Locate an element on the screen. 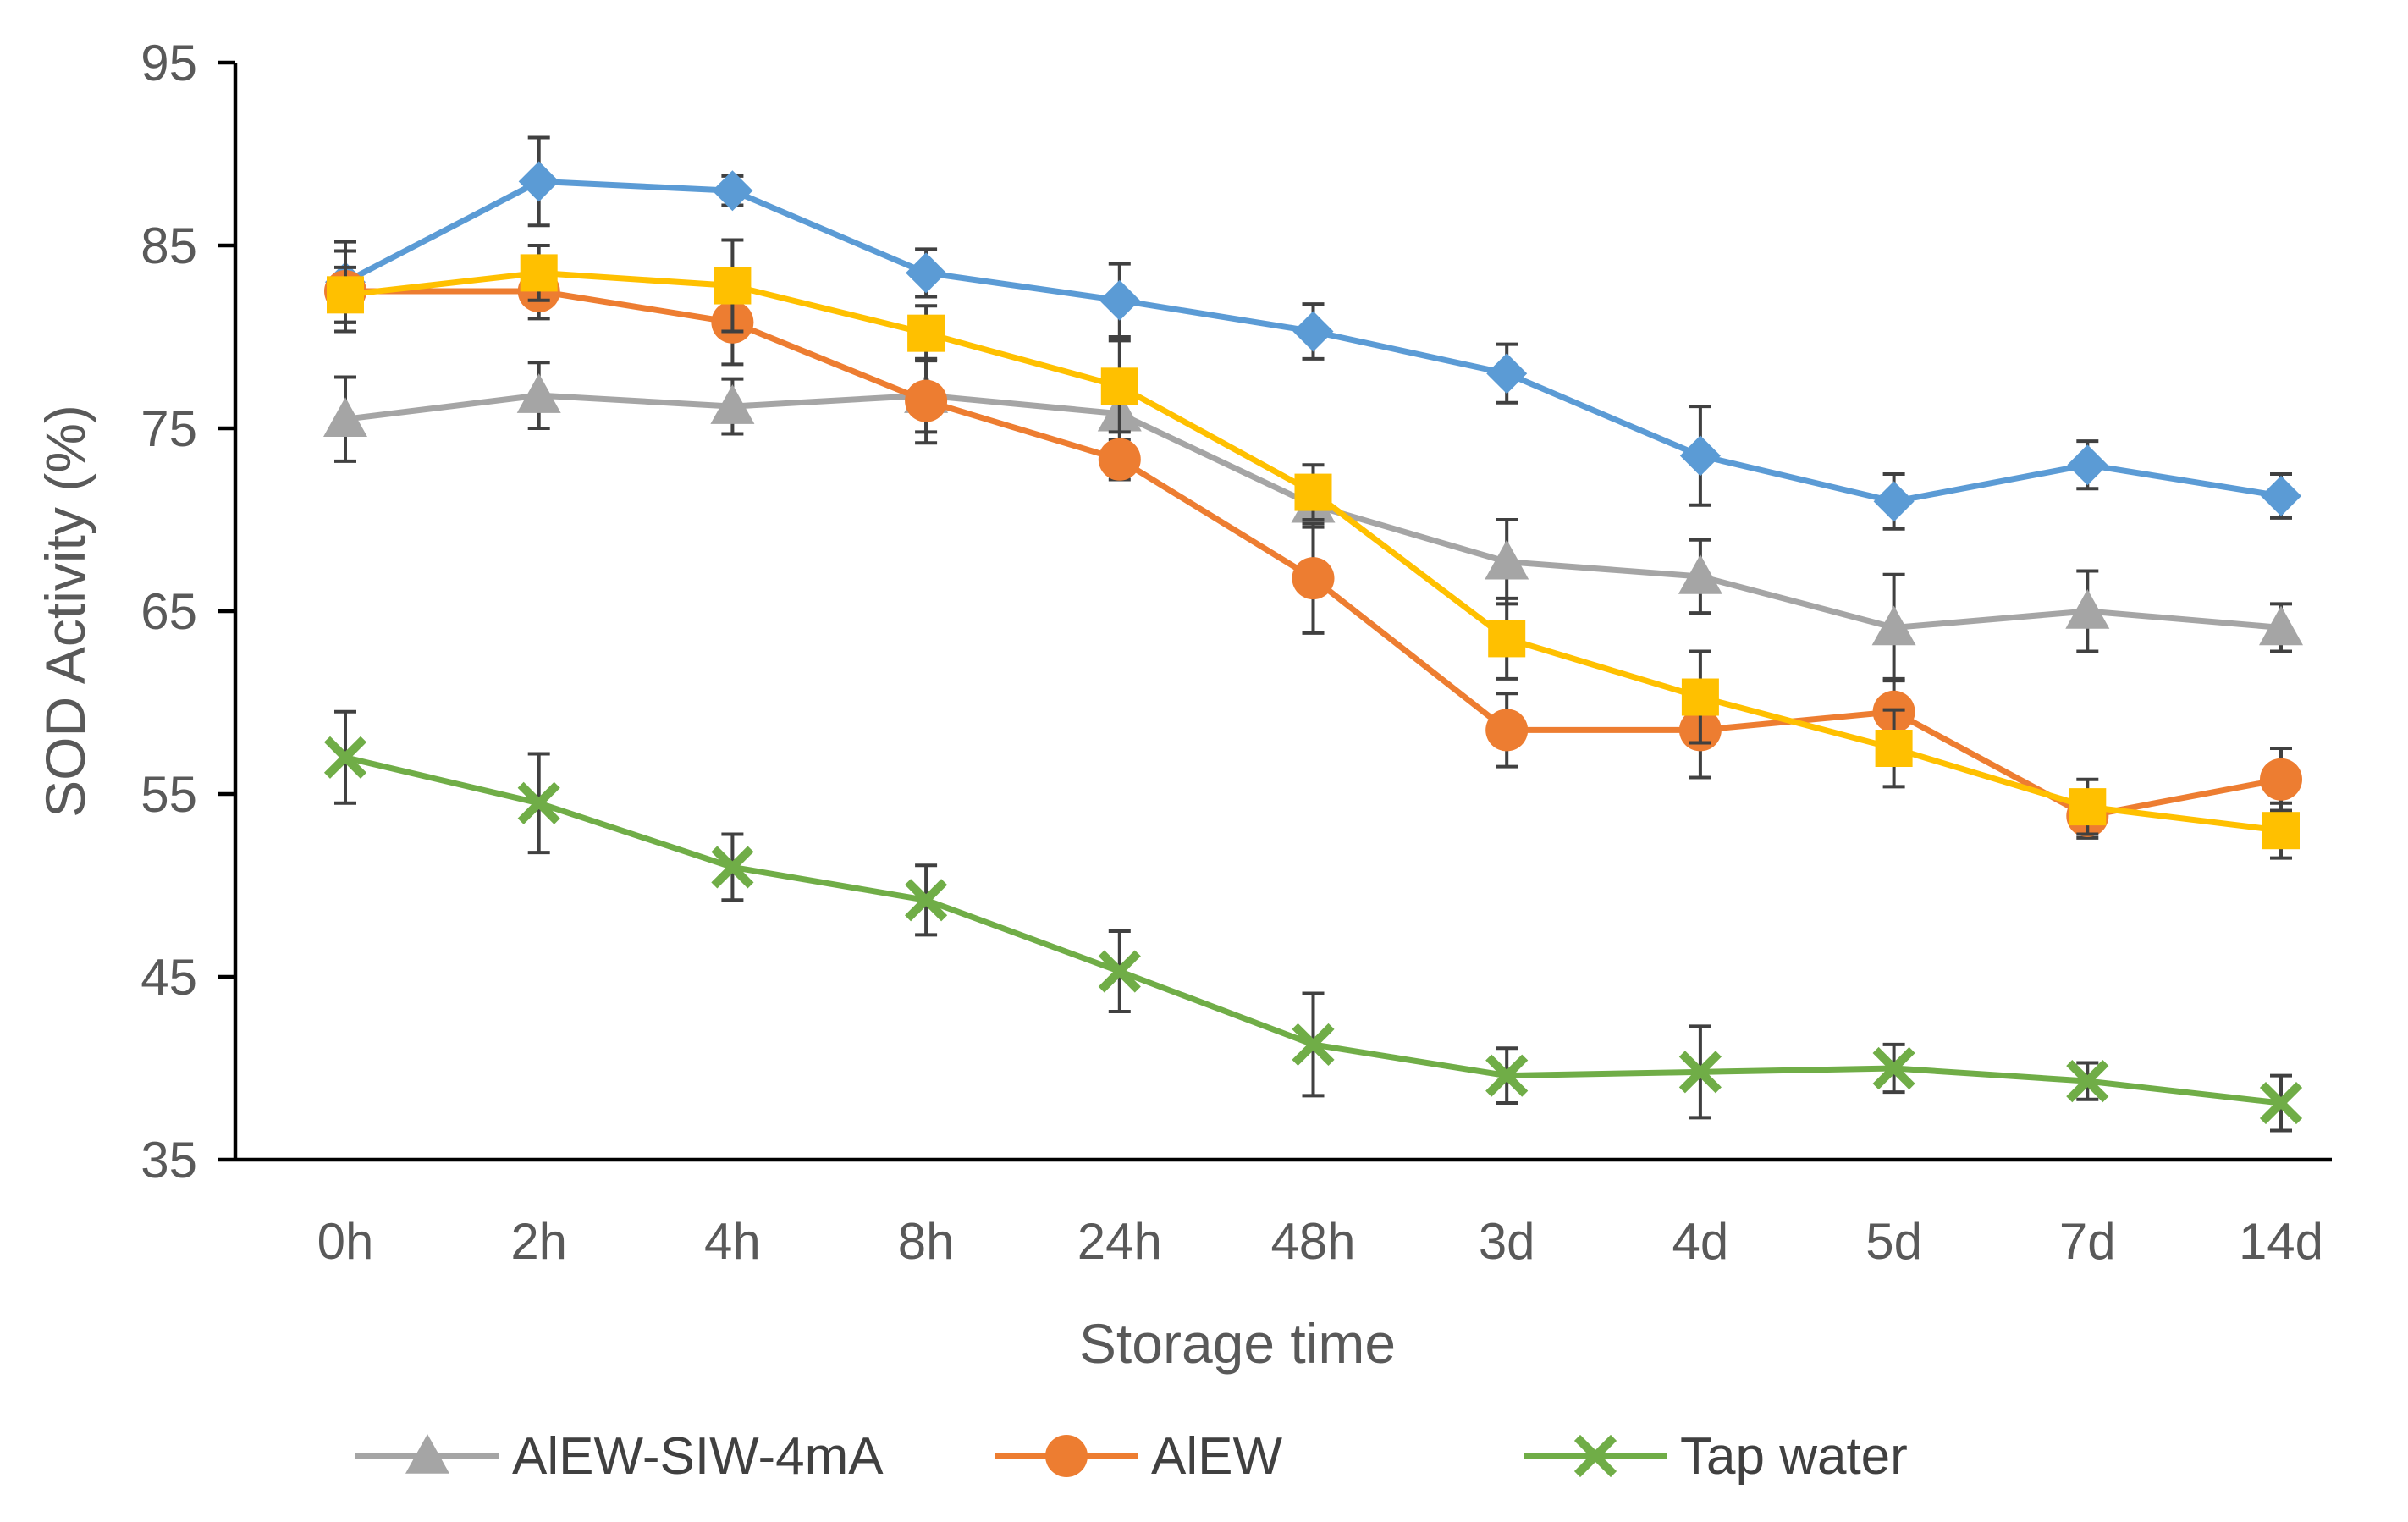  legend-entry: AlEW-SIW-4mA is located at coordinates (619, 1456).